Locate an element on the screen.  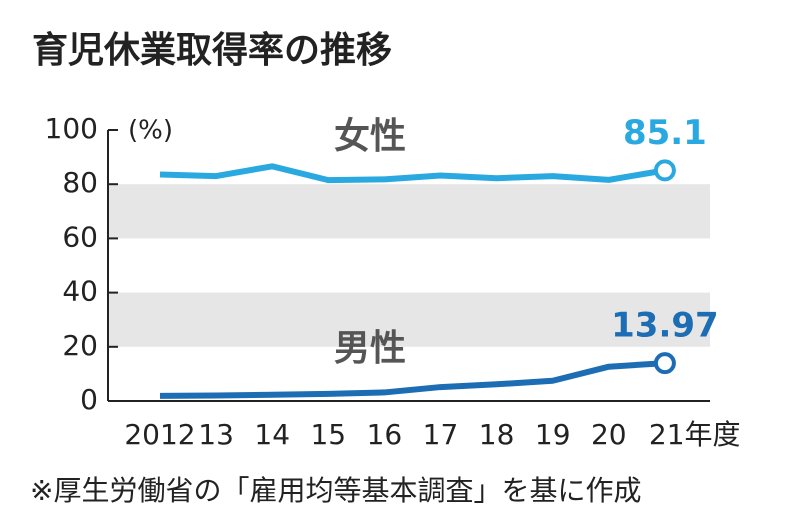
y-tick-label: 0 is located at coordinates (89, 399).